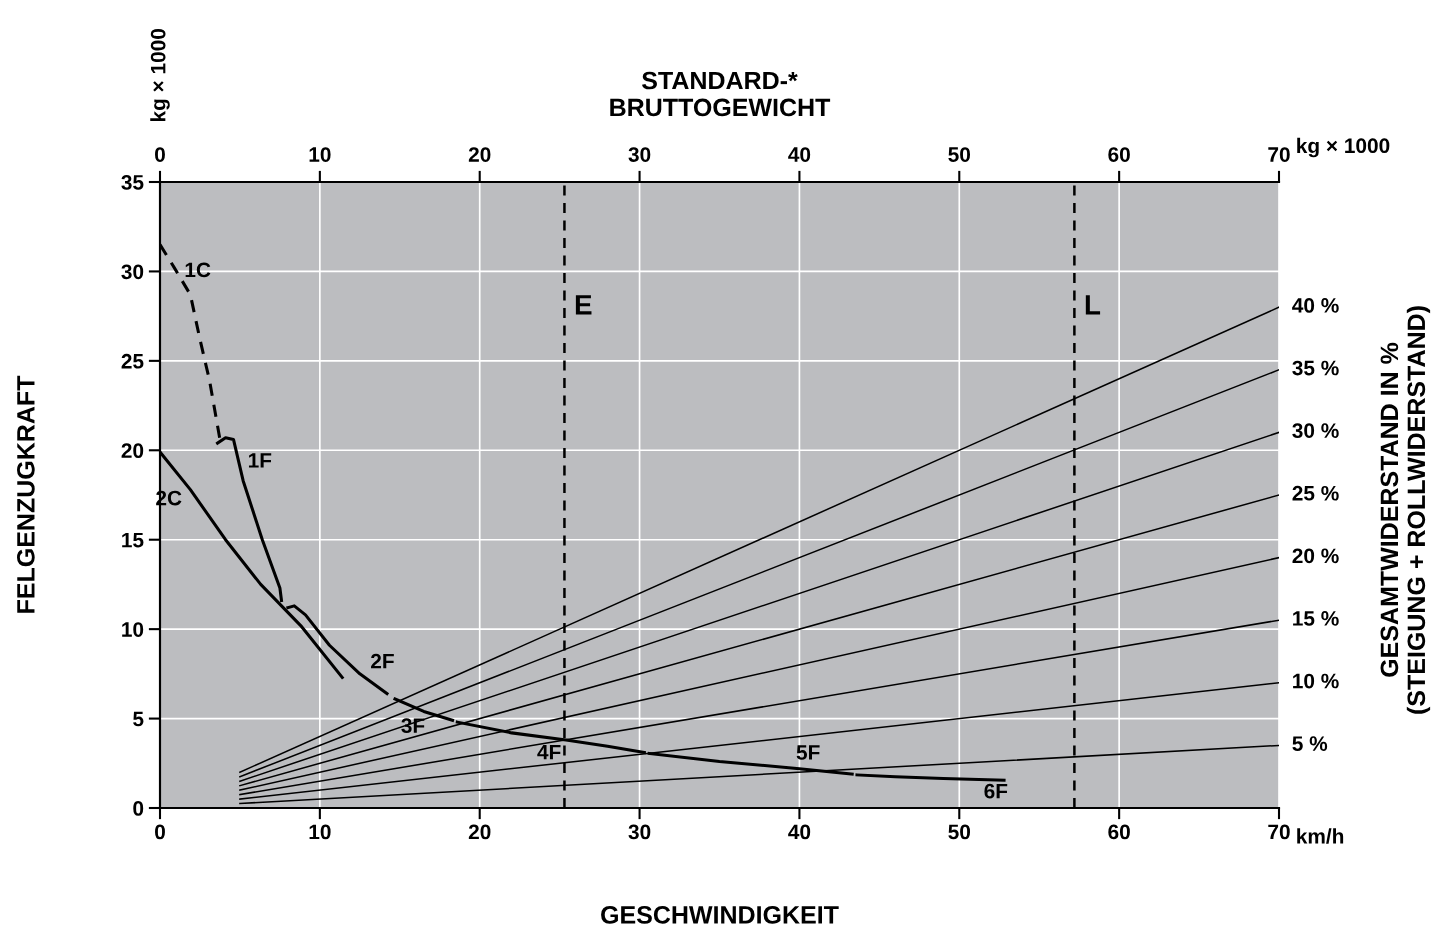  What do you see at coordinates (132, 361) in the screenshot?
I see `y-tick-label: 25` at bounding box center [132, 361].